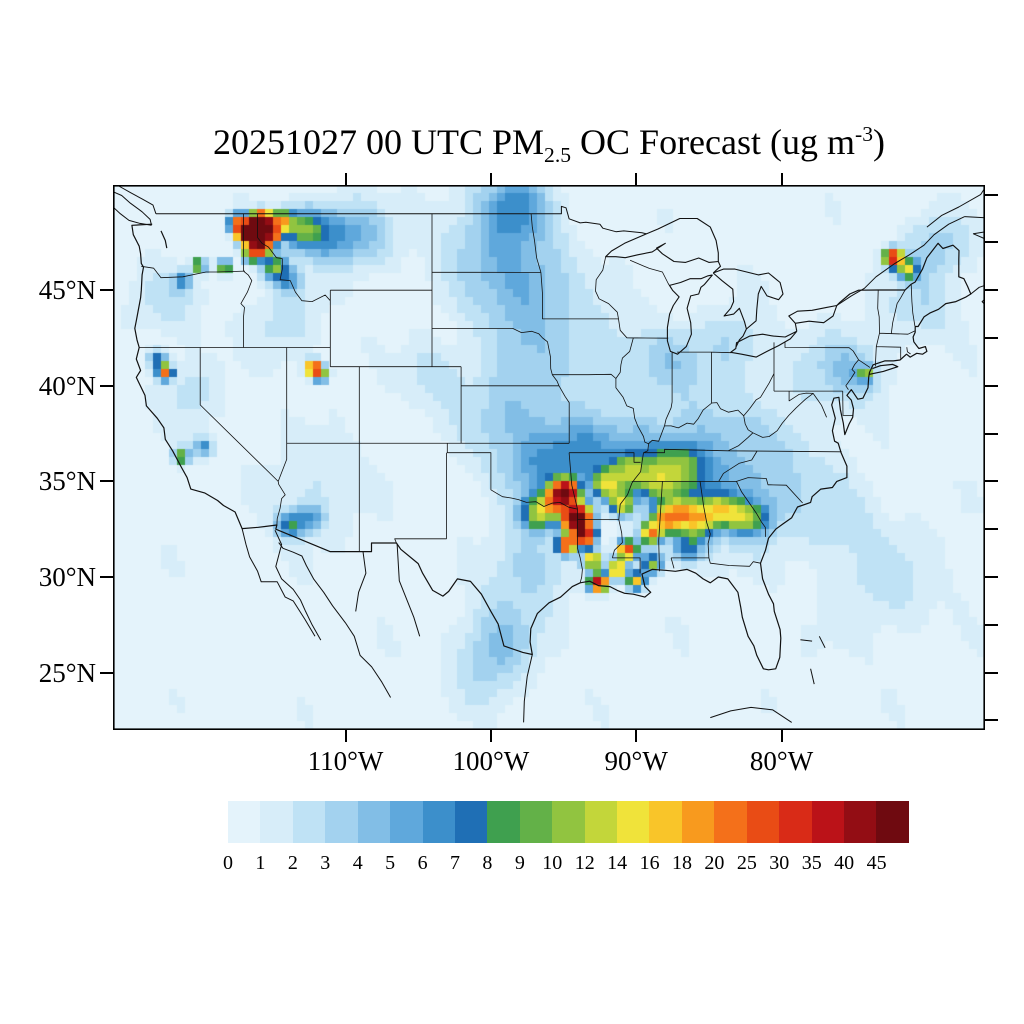  Describe the element at coordinates (67, 385) in the screenshot. I see `lat-tick-label: 40°N` at that location.